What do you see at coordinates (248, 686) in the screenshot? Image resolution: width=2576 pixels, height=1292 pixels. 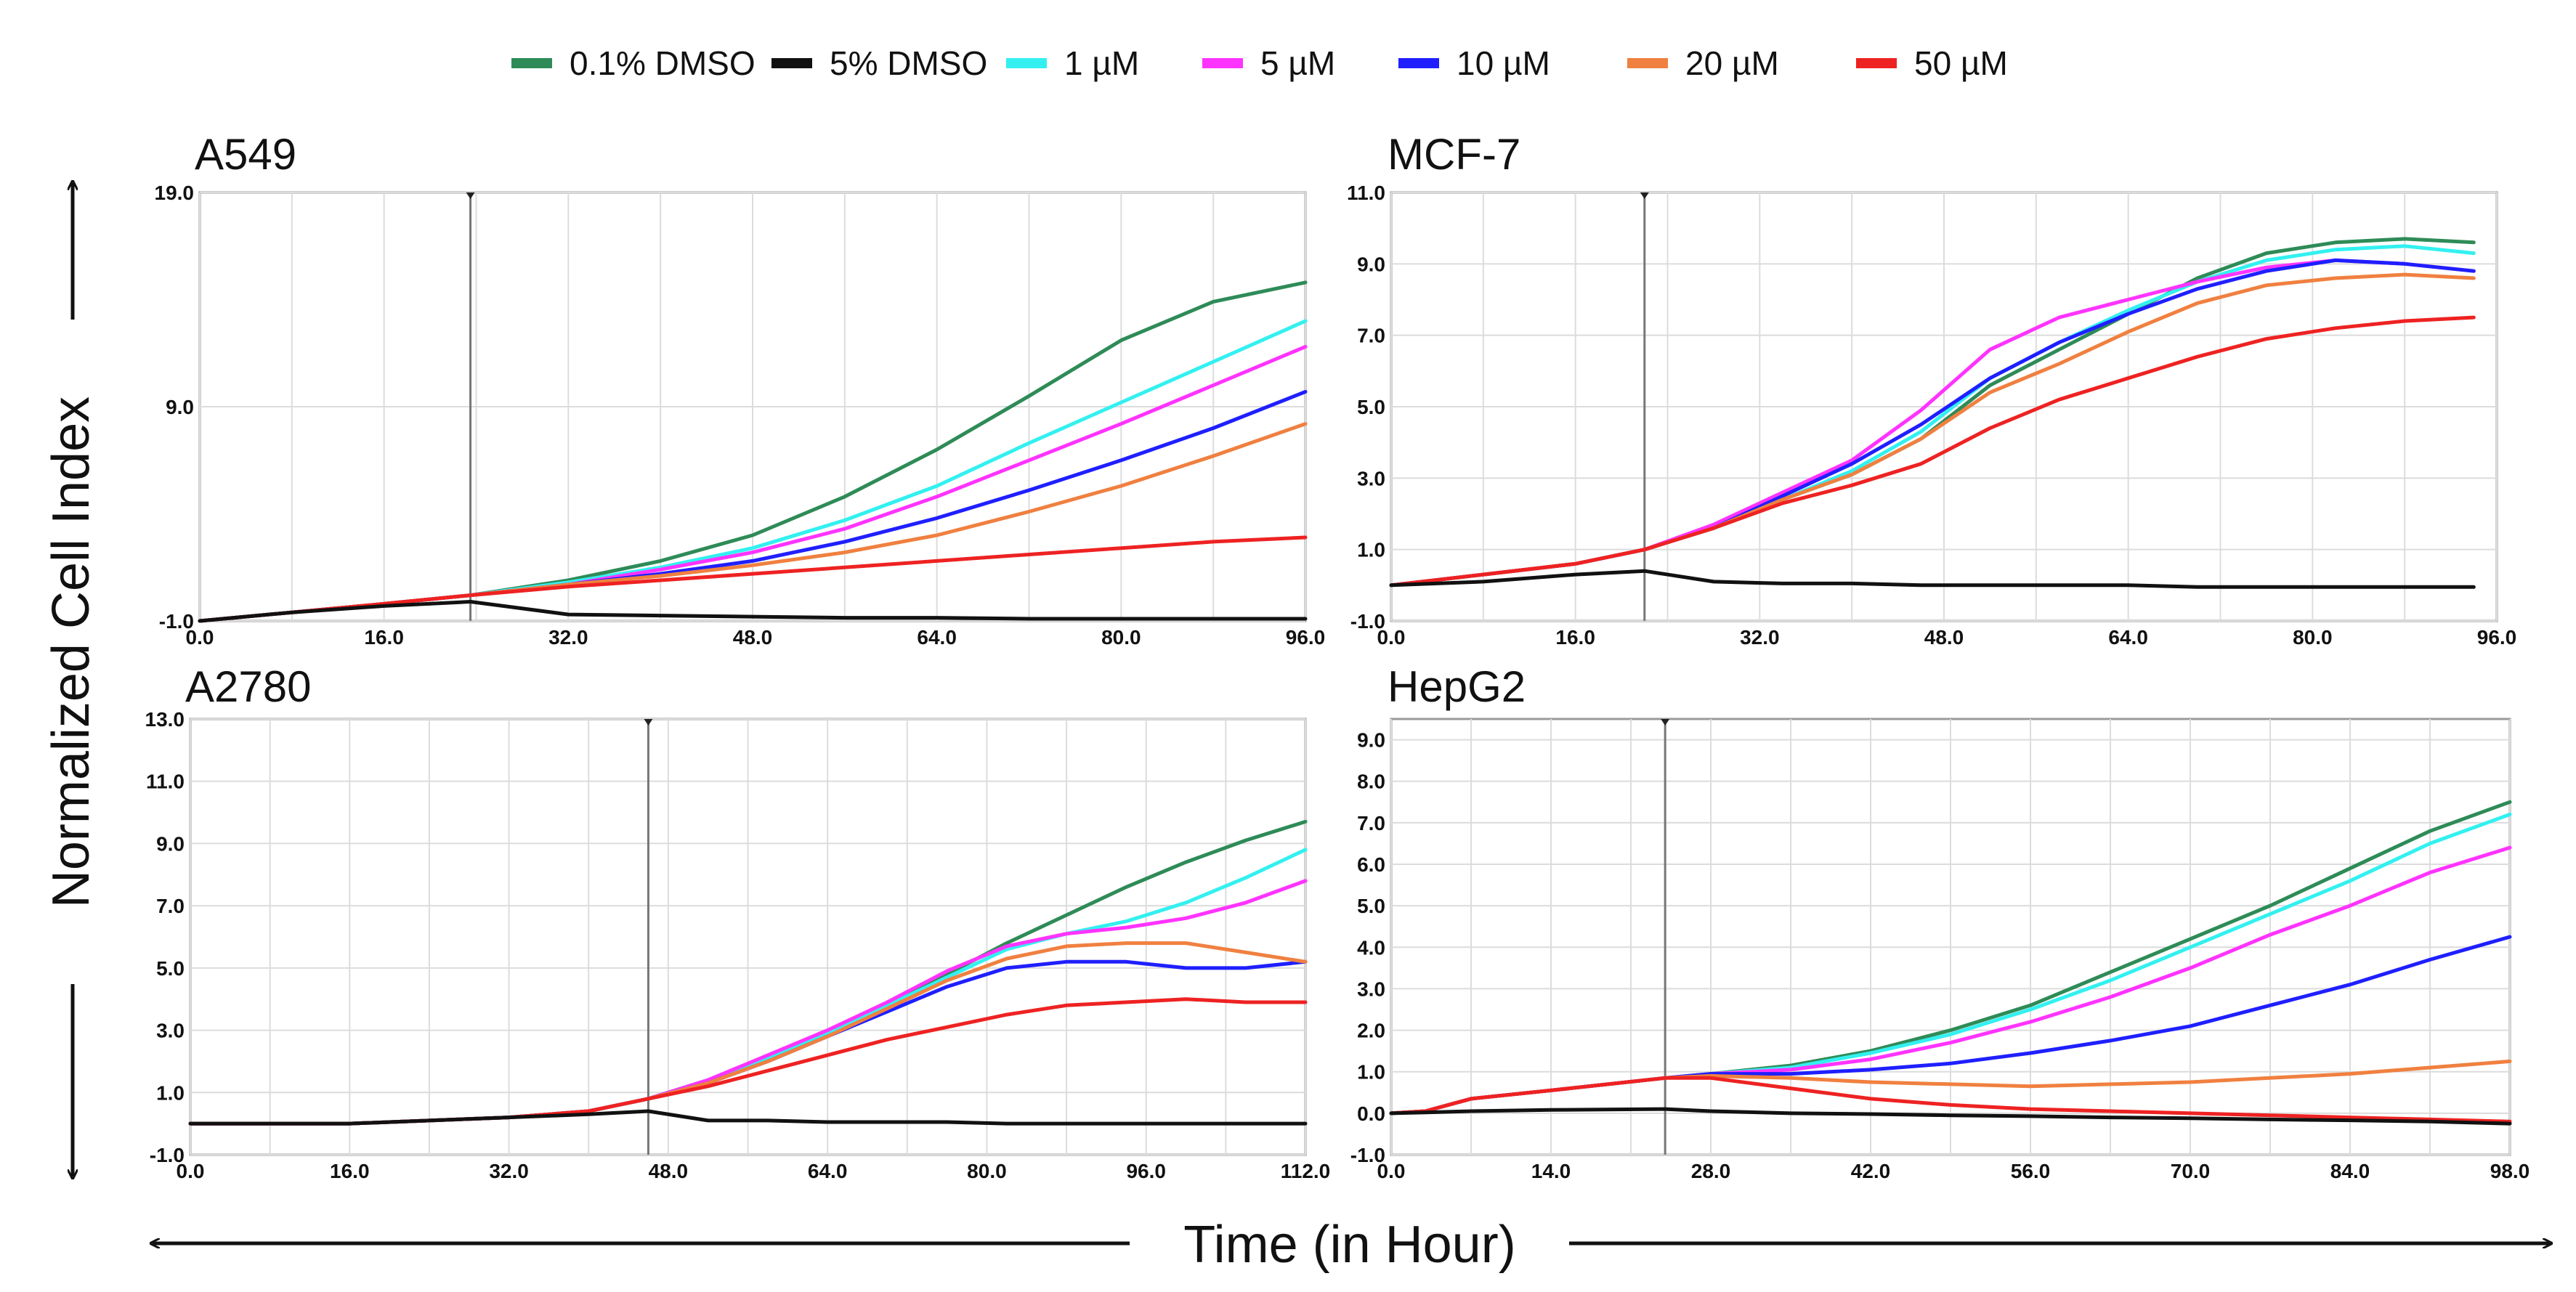 I see `panel-title: A2780` at bounding box center [248, 686].